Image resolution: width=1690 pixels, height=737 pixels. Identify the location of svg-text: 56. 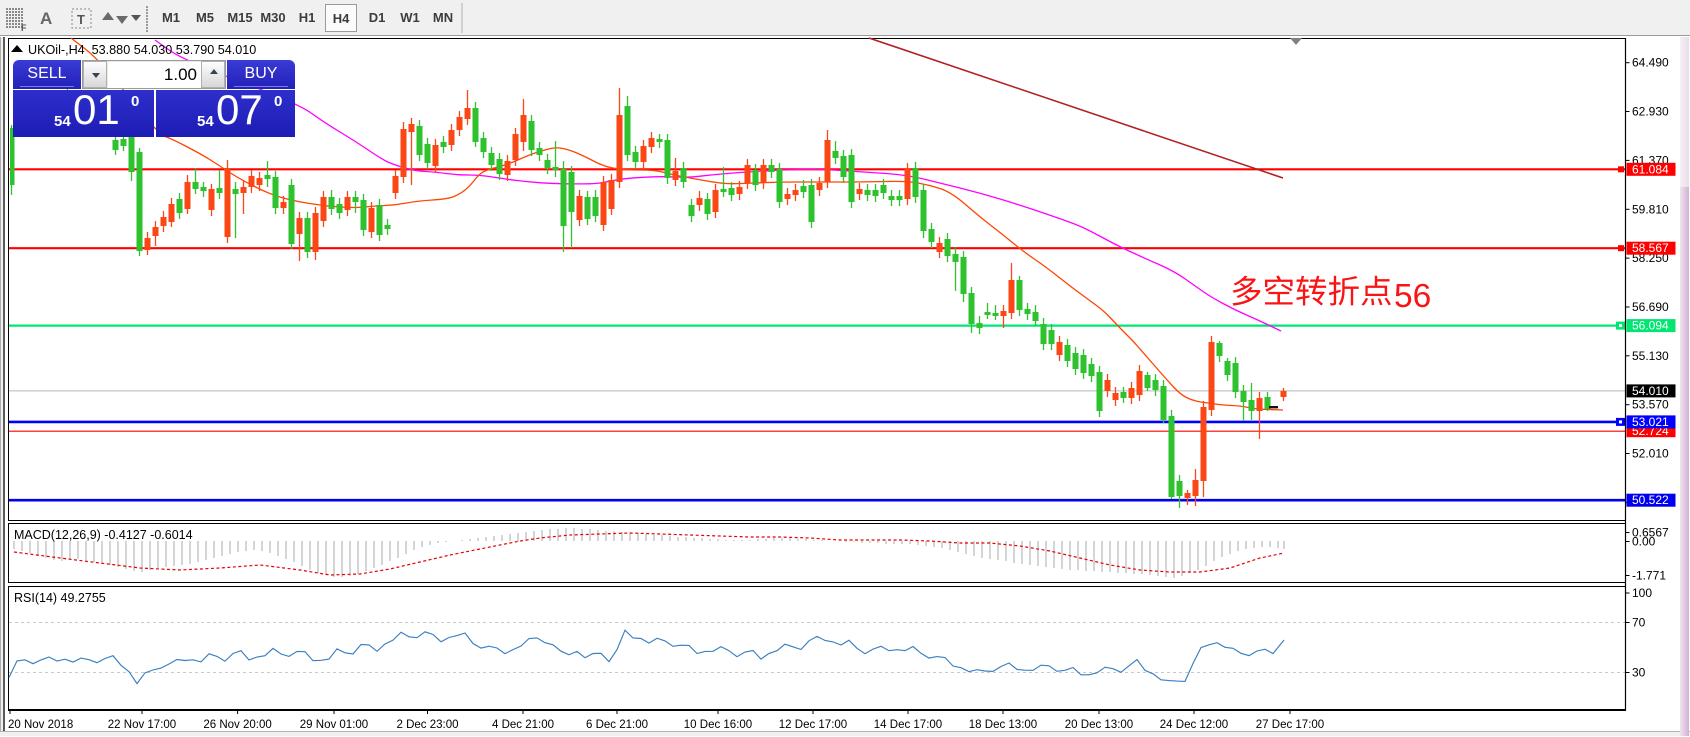
(1412, 296).